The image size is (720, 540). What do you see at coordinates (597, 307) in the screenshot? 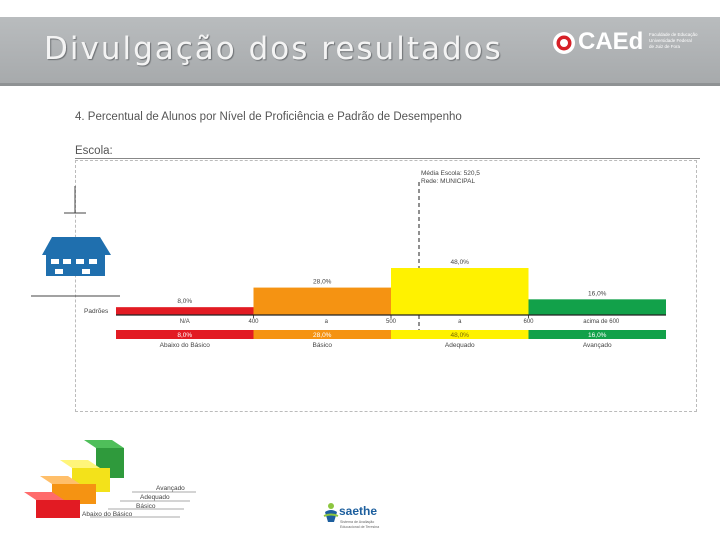
I see `bar-advanced` at bounding box center [597, 307].